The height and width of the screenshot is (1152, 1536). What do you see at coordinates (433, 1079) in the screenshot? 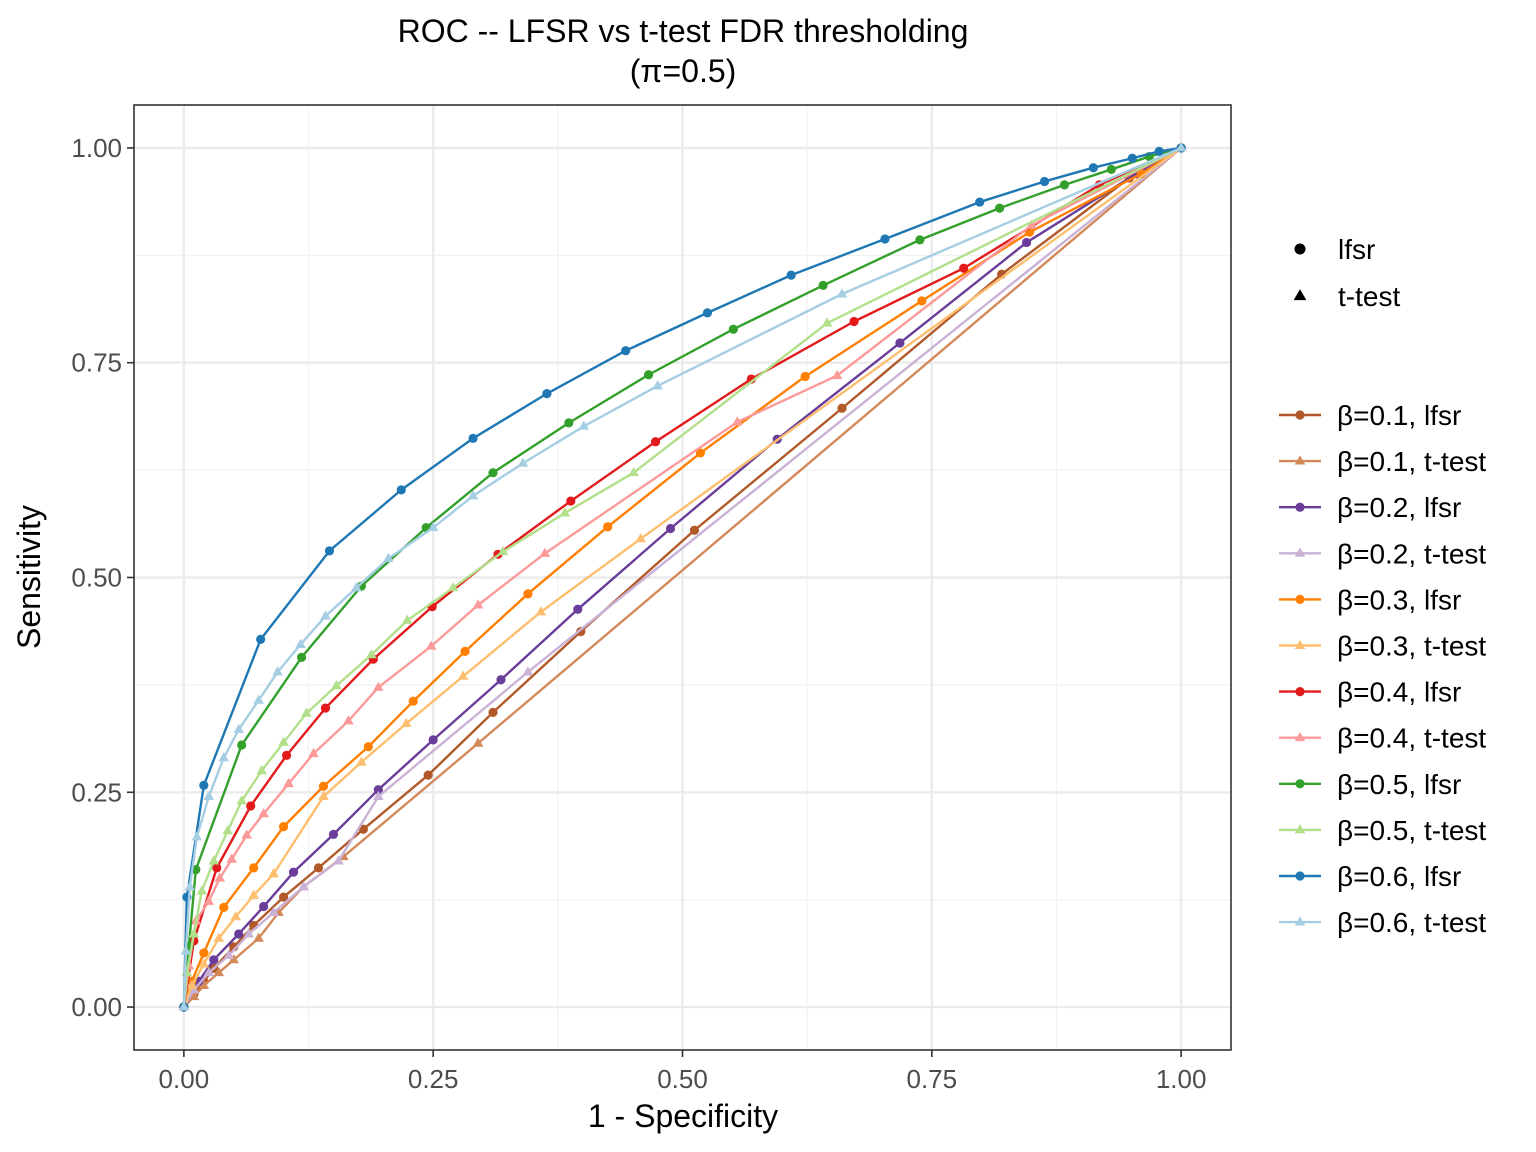
I see `x-tick-label-1: 0.25` at bounding box center [433, 1079].